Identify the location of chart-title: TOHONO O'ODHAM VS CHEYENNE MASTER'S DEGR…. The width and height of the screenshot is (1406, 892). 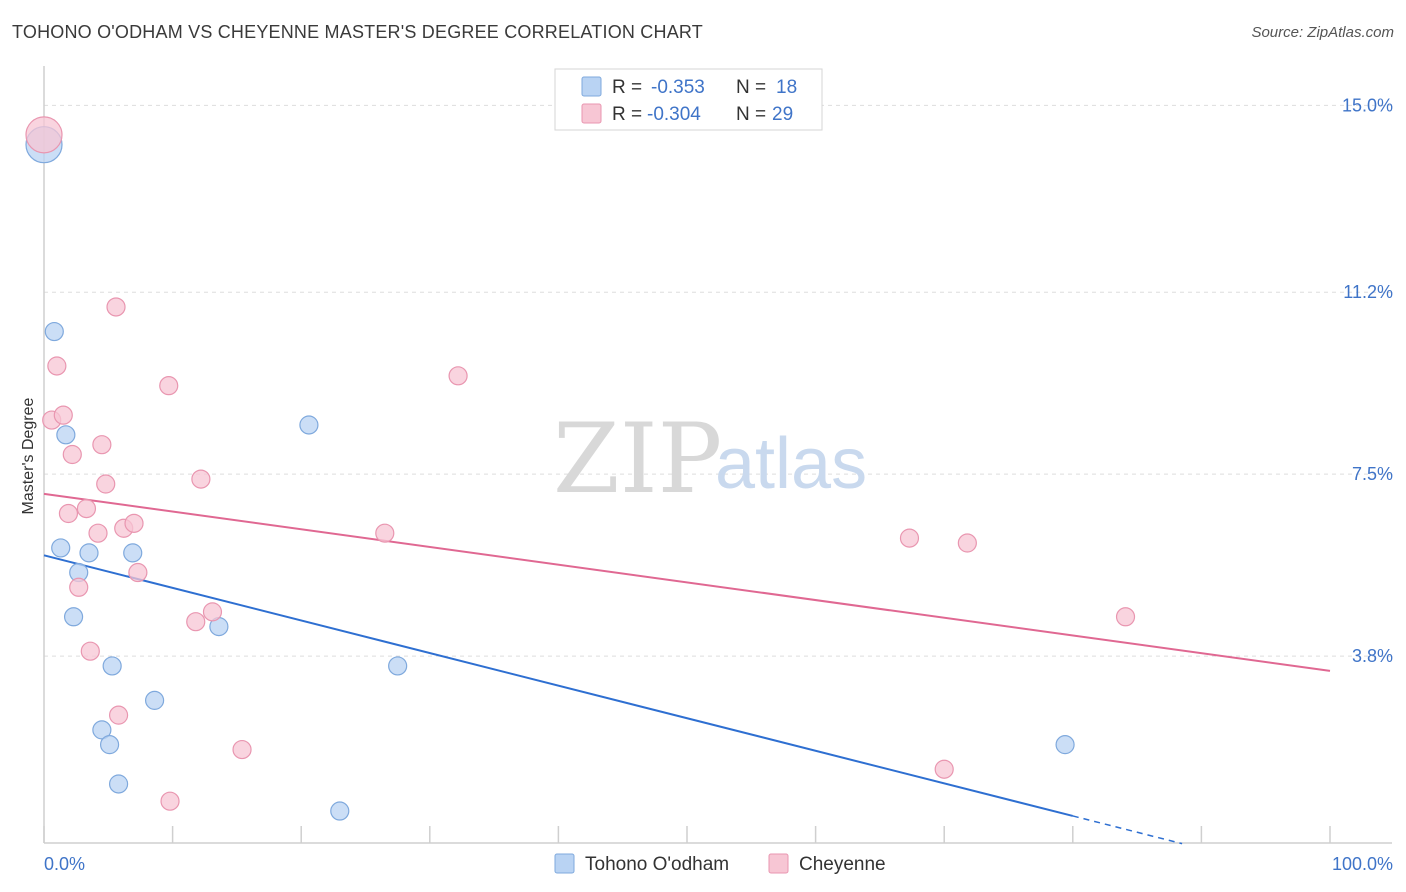
(357, 32).